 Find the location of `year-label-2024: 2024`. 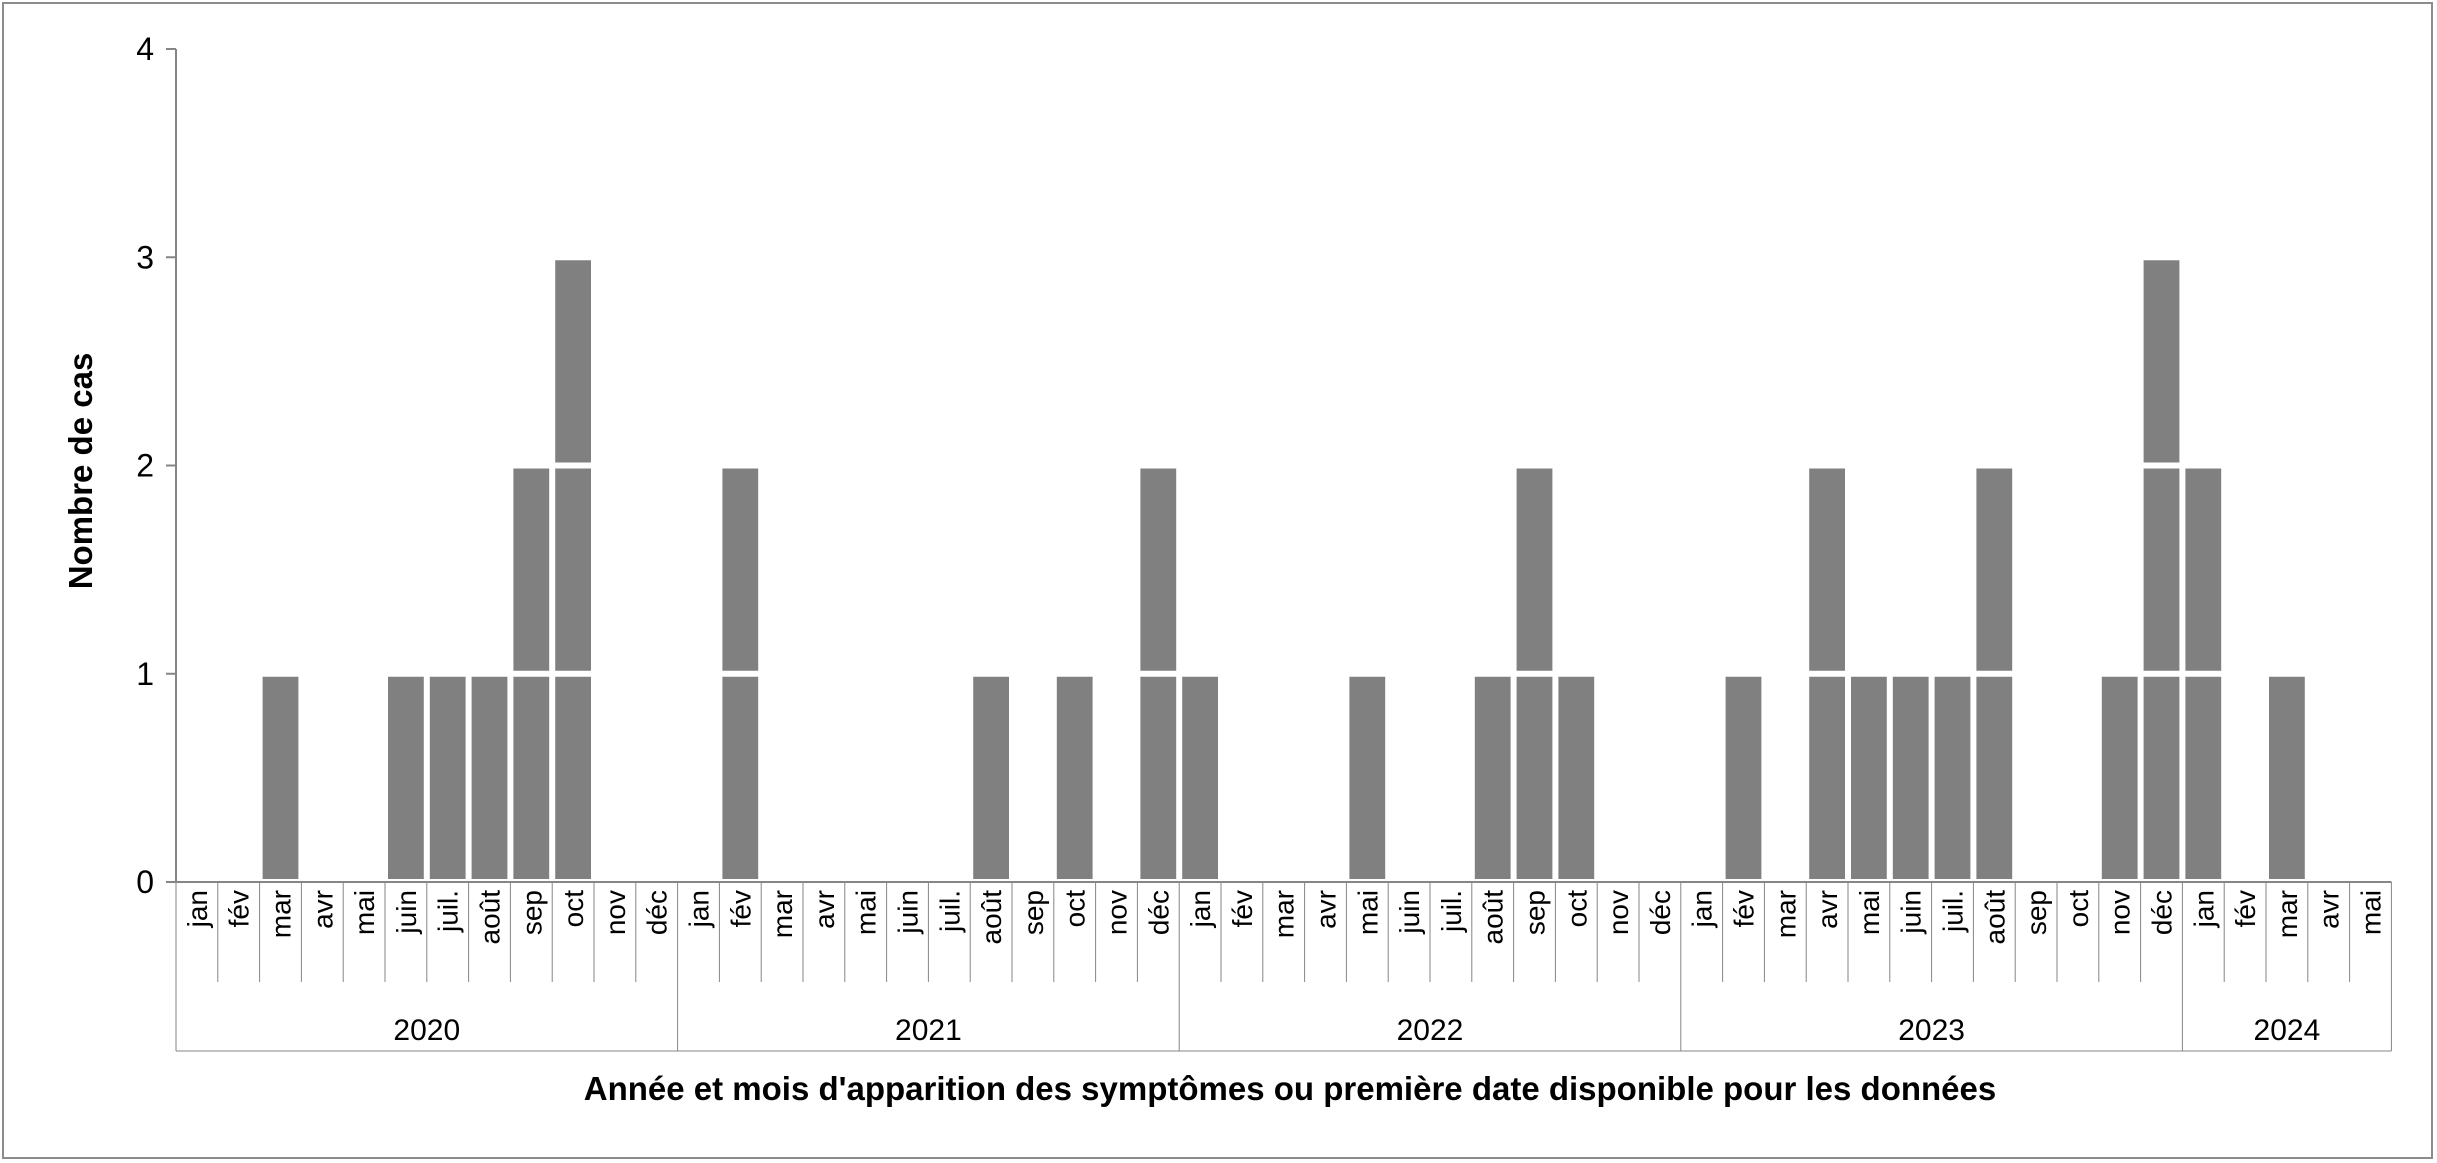

year-label-2024: 2024 is located at coordinates (2287, 1030).